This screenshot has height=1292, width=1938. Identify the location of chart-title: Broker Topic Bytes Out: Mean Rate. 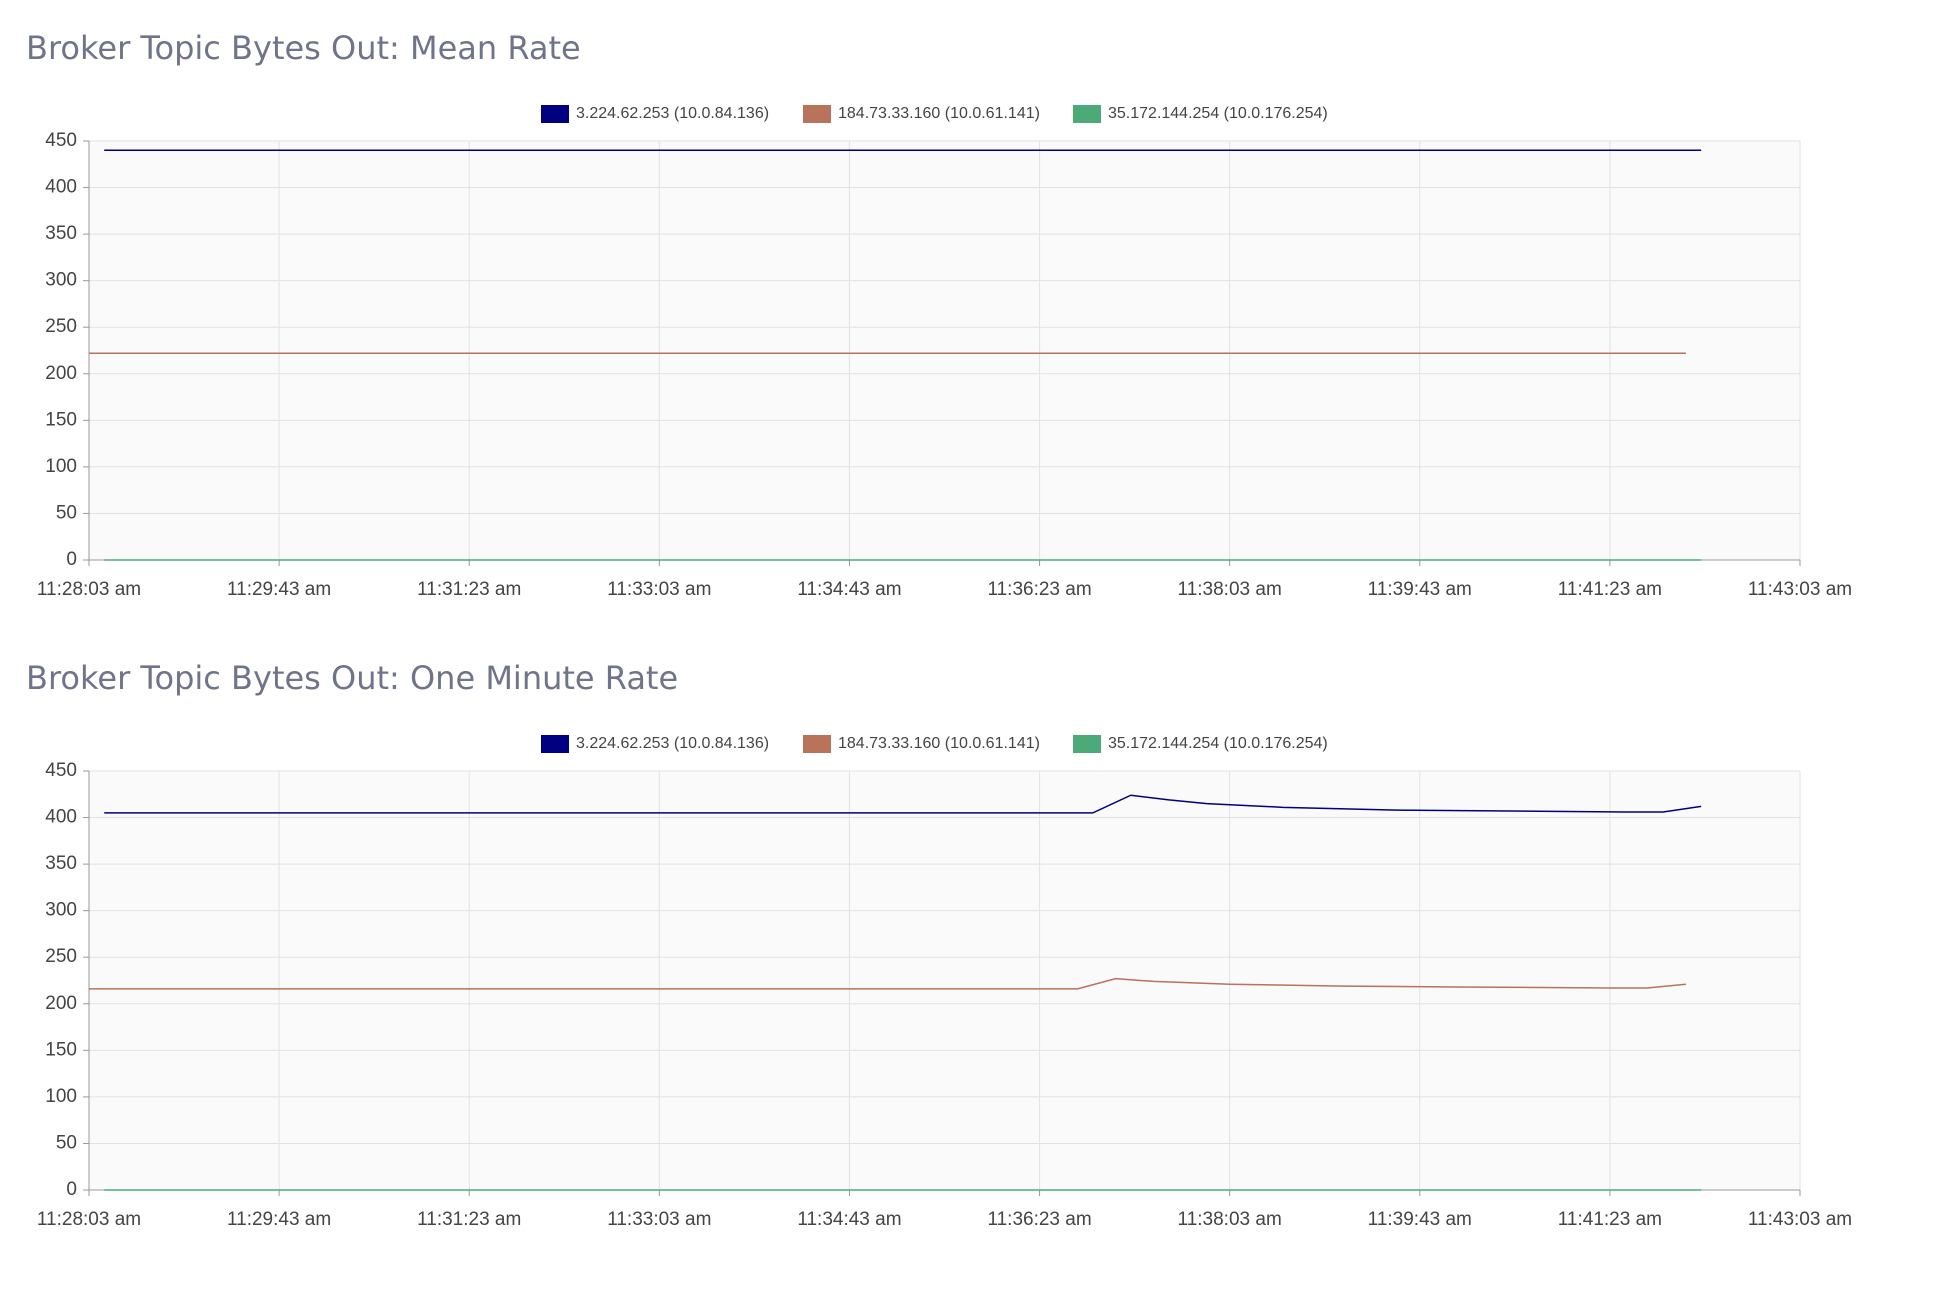
(303, 48).